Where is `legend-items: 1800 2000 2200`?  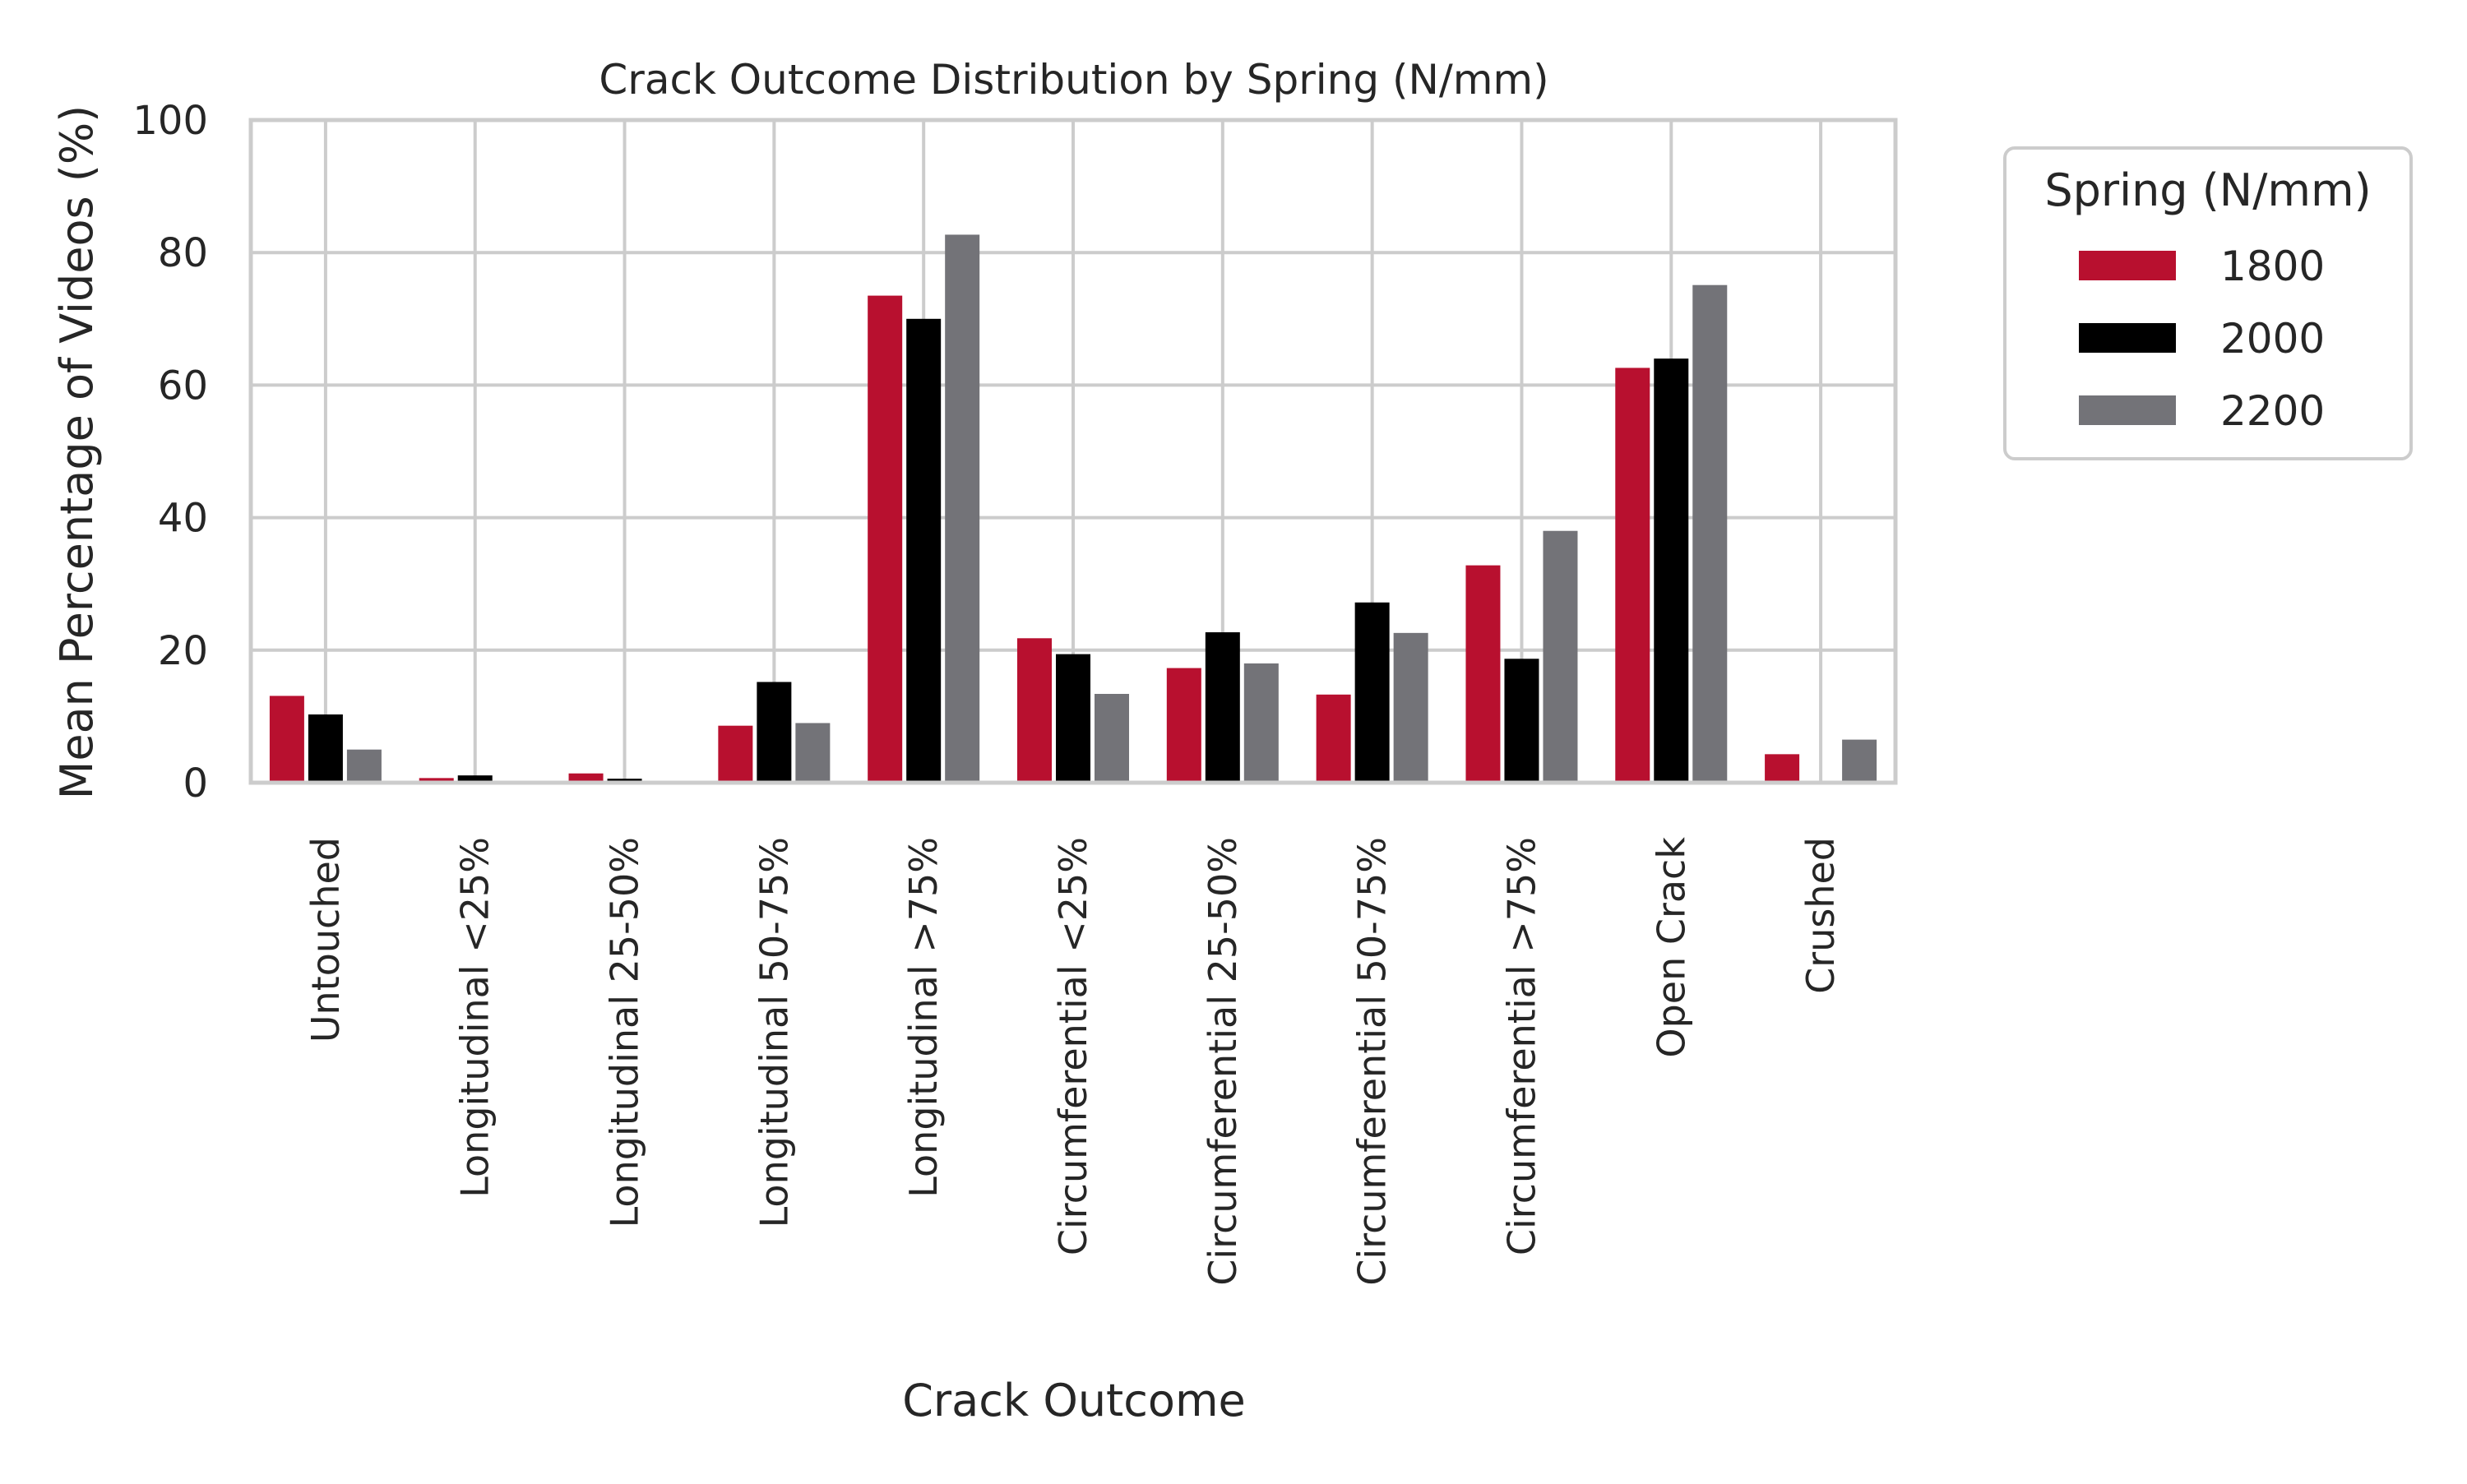
legend-items: 1800 2000 2200 is located at coordinates (2202, 339).